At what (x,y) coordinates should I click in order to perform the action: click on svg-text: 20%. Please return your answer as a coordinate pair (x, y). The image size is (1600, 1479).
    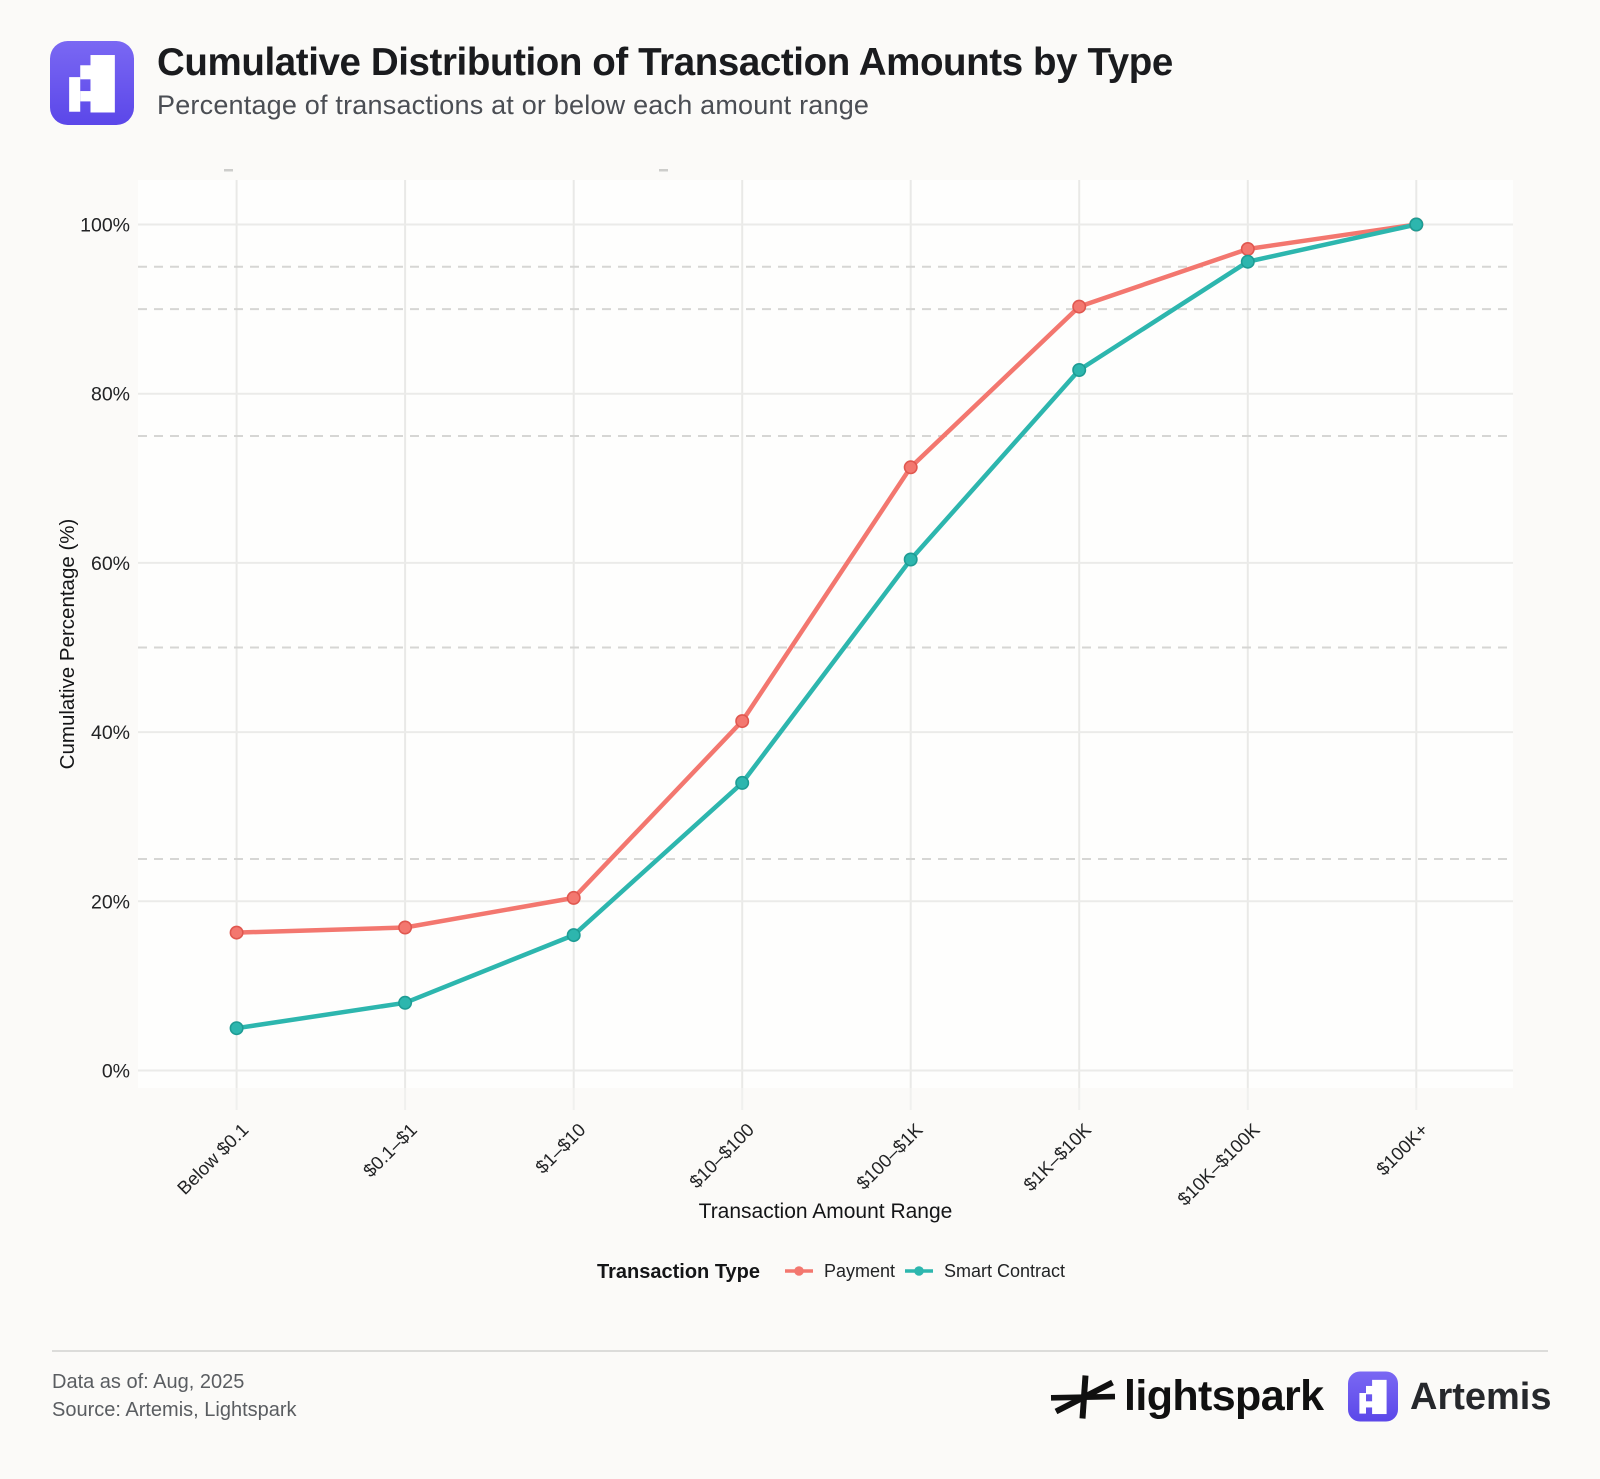
    Looking at the image, I should click on (110, 902).